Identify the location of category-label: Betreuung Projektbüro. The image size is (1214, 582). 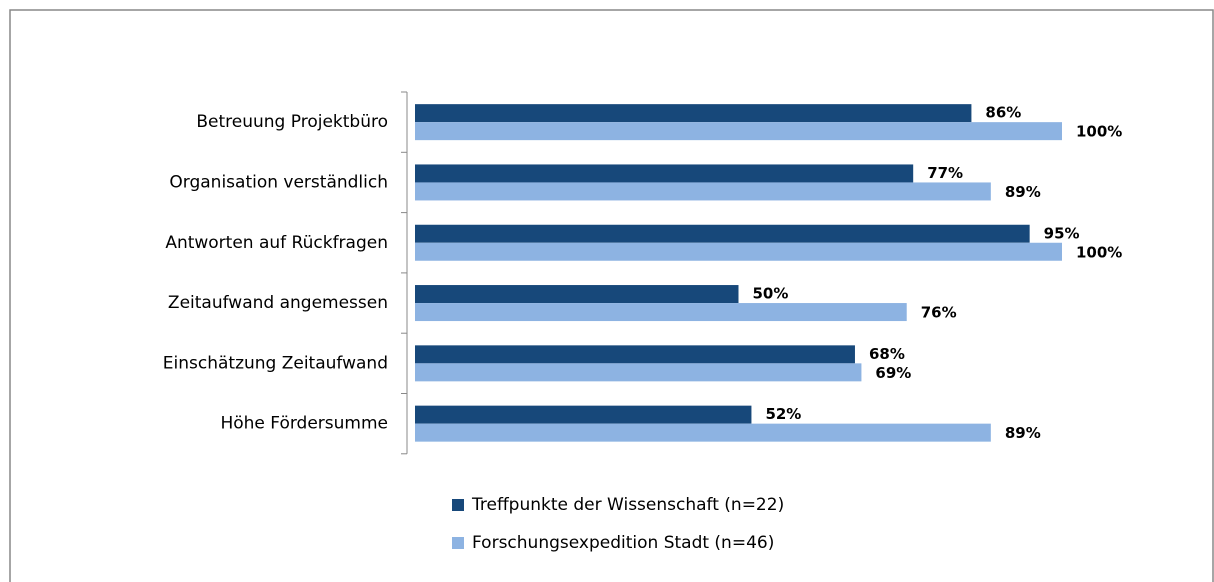
(292, 122).